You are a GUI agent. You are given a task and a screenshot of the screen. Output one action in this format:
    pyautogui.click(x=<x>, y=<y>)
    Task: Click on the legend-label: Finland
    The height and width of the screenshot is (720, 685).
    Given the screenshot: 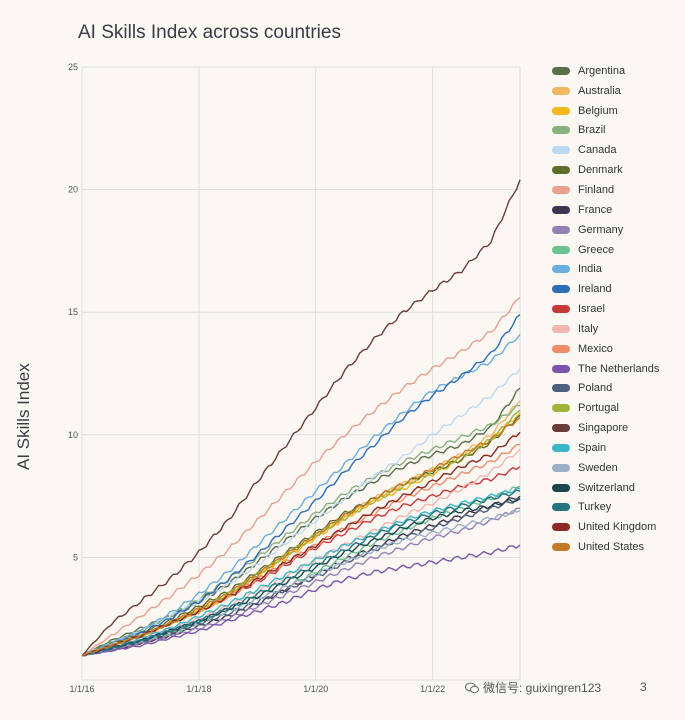 What is the action you would take?
    pyautogui.click(x=596, y=189)
    